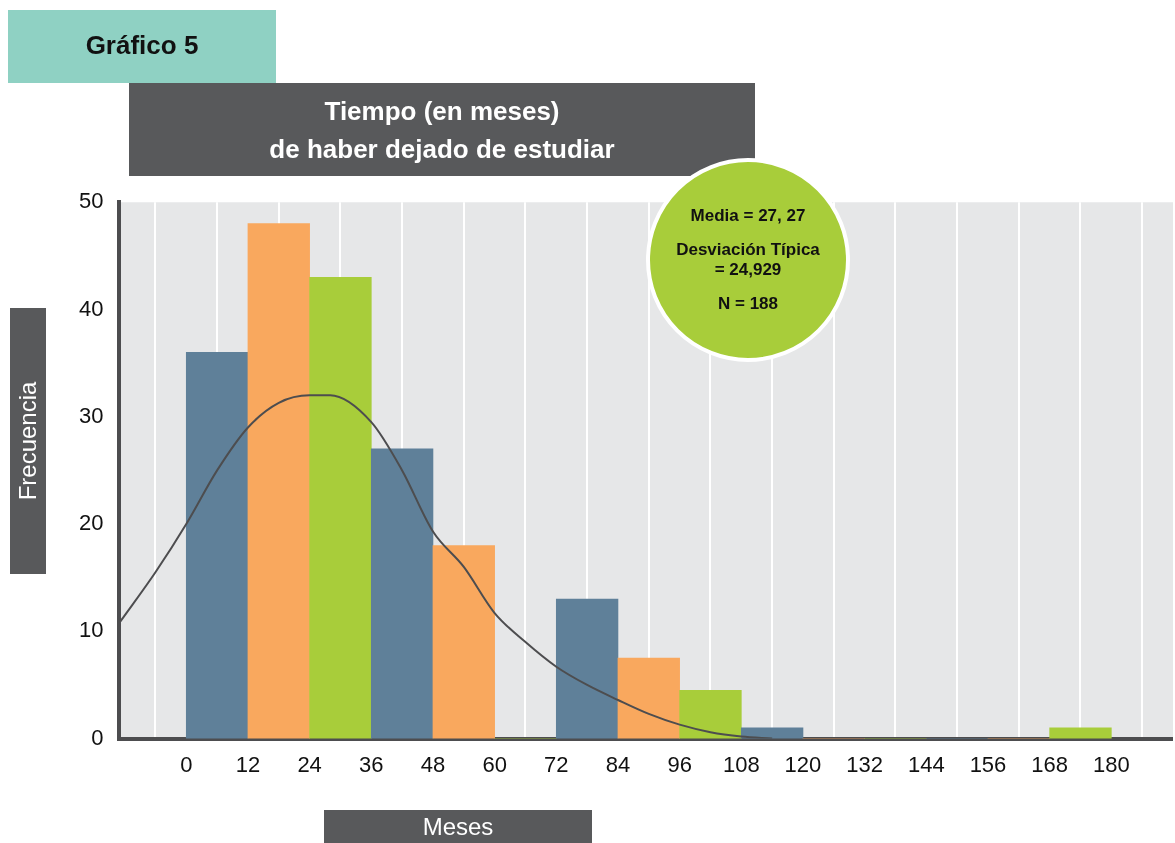 This screenshot has width=1175, height=843. What do you see at coordinates (741, 764) in the screenshot?
I see `x-tick-label: 108` at bounding box center [741, 764].